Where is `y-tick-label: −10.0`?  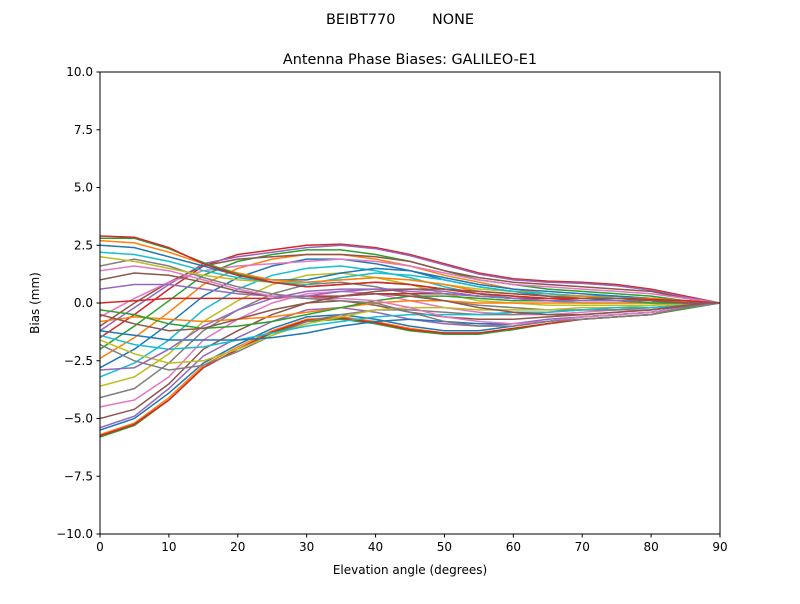
y-tick-label: −10.0 is located at coordinates (74, 534).